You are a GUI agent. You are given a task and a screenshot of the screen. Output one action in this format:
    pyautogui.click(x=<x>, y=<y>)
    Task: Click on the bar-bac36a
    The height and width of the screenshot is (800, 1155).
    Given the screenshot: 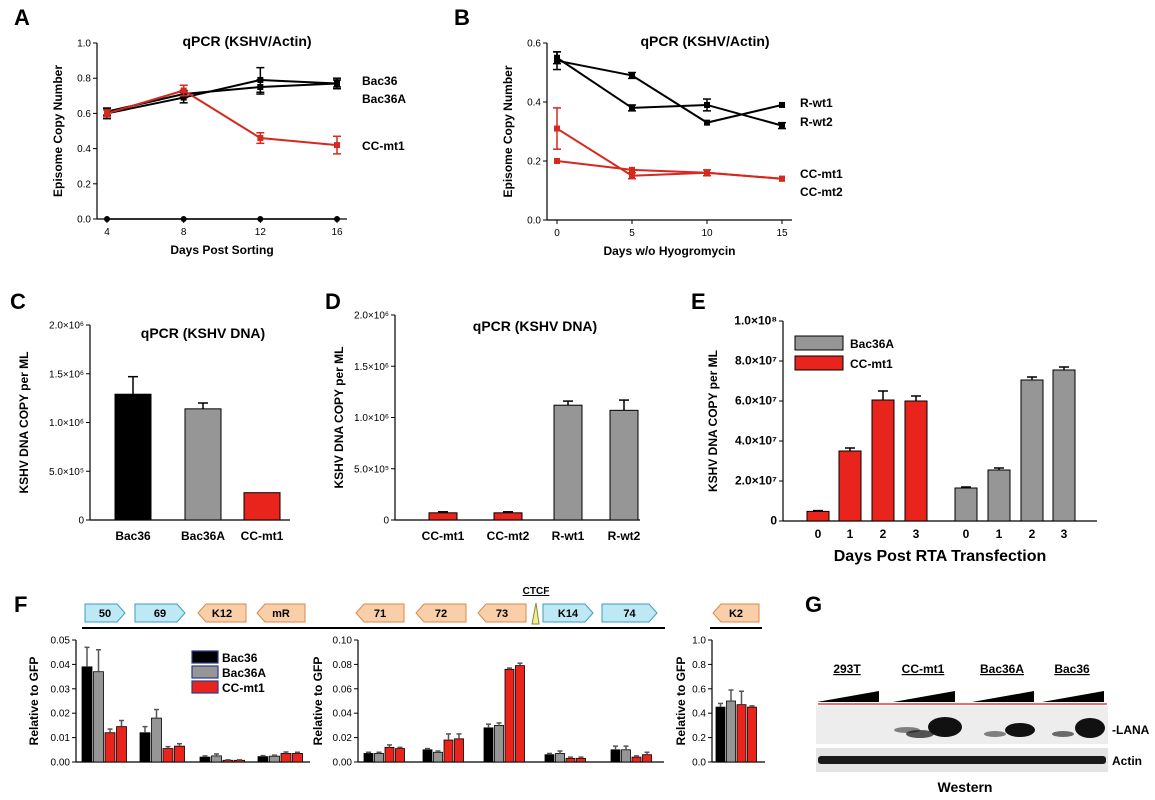 What is the action you would take?
    pyautogui.click(x=203, y=464)
    